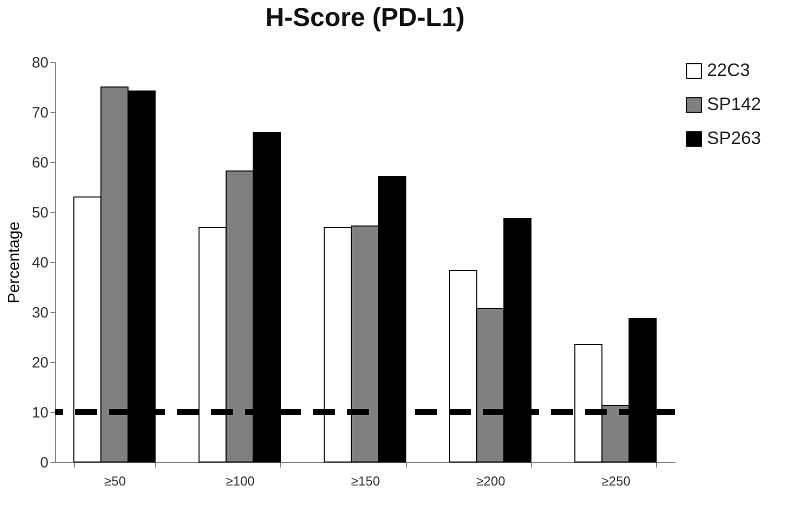 The width and height of the screenshot is (798, 524). I want to click on legend-label: SP142, so click(734, 104).